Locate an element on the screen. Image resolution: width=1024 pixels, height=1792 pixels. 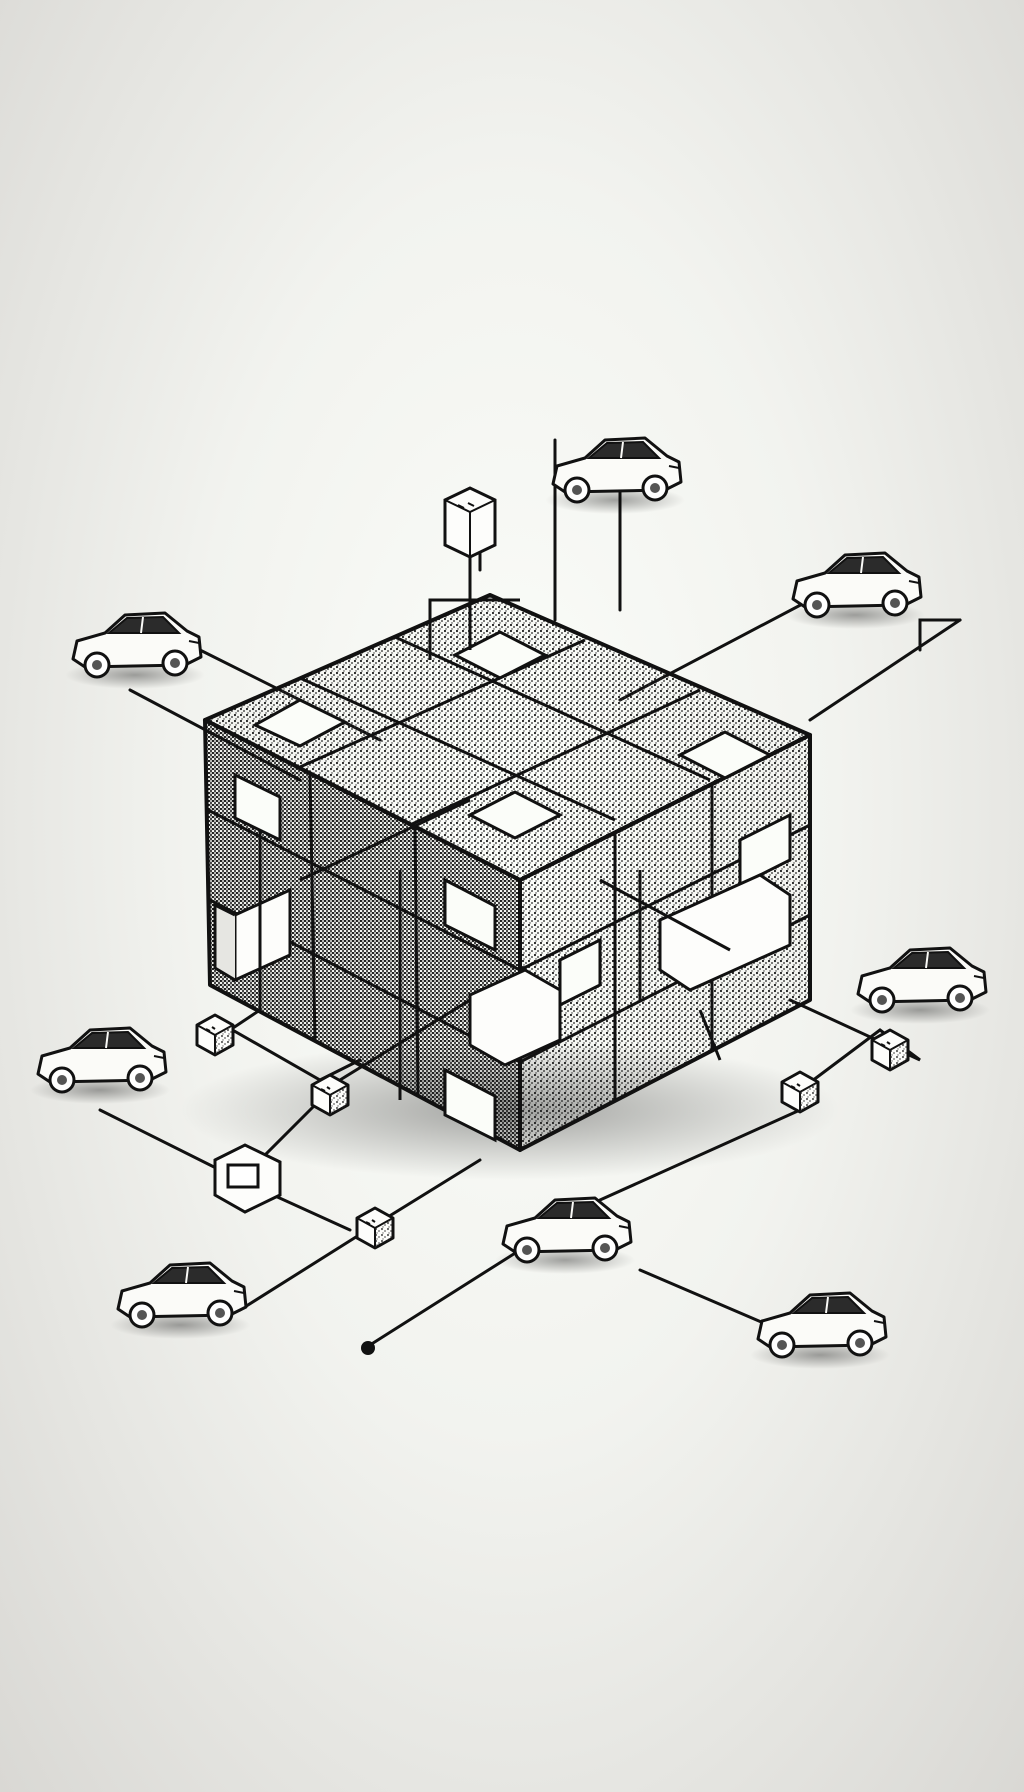
car-upper-left is located at coordinates (135, 651).